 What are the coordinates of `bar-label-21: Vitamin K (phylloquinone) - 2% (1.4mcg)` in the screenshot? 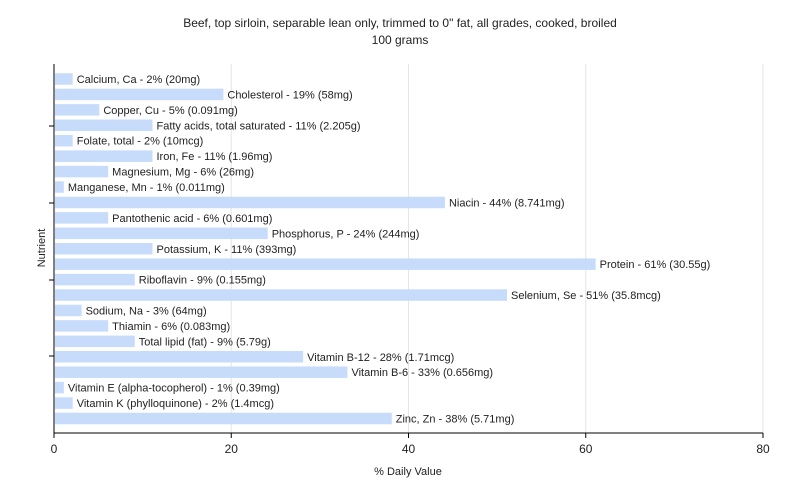 It's located at (175, 404).